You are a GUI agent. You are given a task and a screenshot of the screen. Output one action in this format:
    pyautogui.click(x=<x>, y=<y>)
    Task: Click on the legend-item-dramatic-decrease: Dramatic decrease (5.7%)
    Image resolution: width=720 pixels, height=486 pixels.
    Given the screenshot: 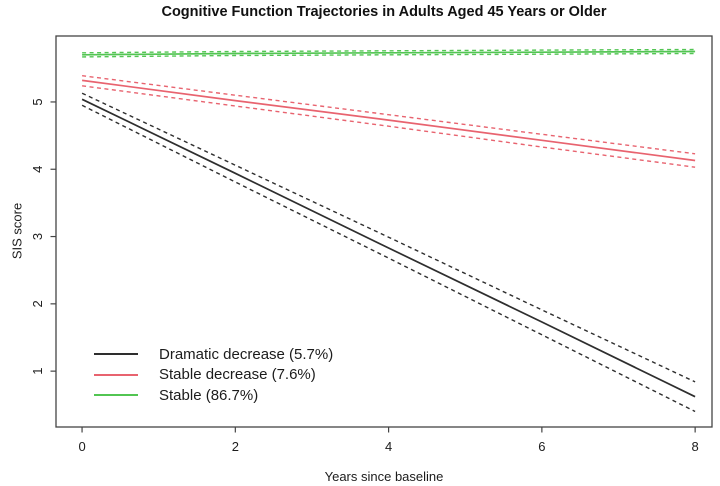 What is the action you would take?
    pyautogui.click(x=213, y=354)
    